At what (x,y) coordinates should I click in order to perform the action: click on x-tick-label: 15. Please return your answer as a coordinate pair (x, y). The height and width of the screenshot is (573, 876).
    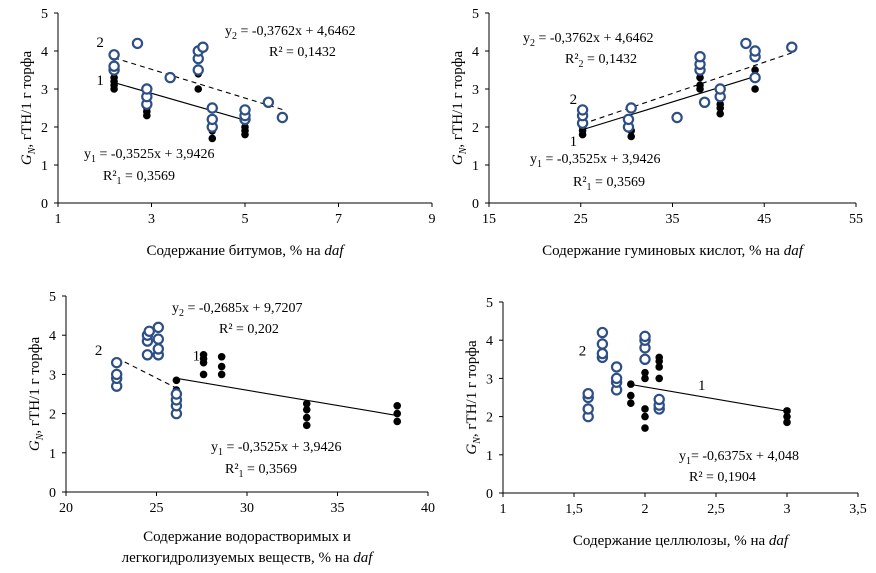
    Looking at the image, I should click on (489, 219).